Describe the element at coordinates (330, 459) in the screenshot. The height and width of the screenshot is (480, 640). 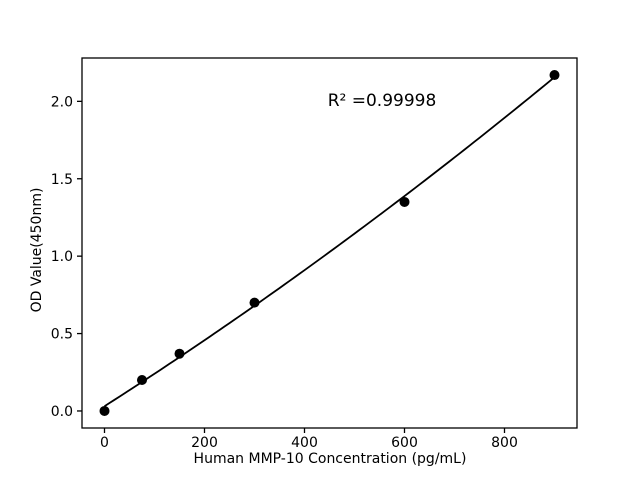
I see `x-axis-label: Human MMP-10 Concentration (pg/mL)` at that location.